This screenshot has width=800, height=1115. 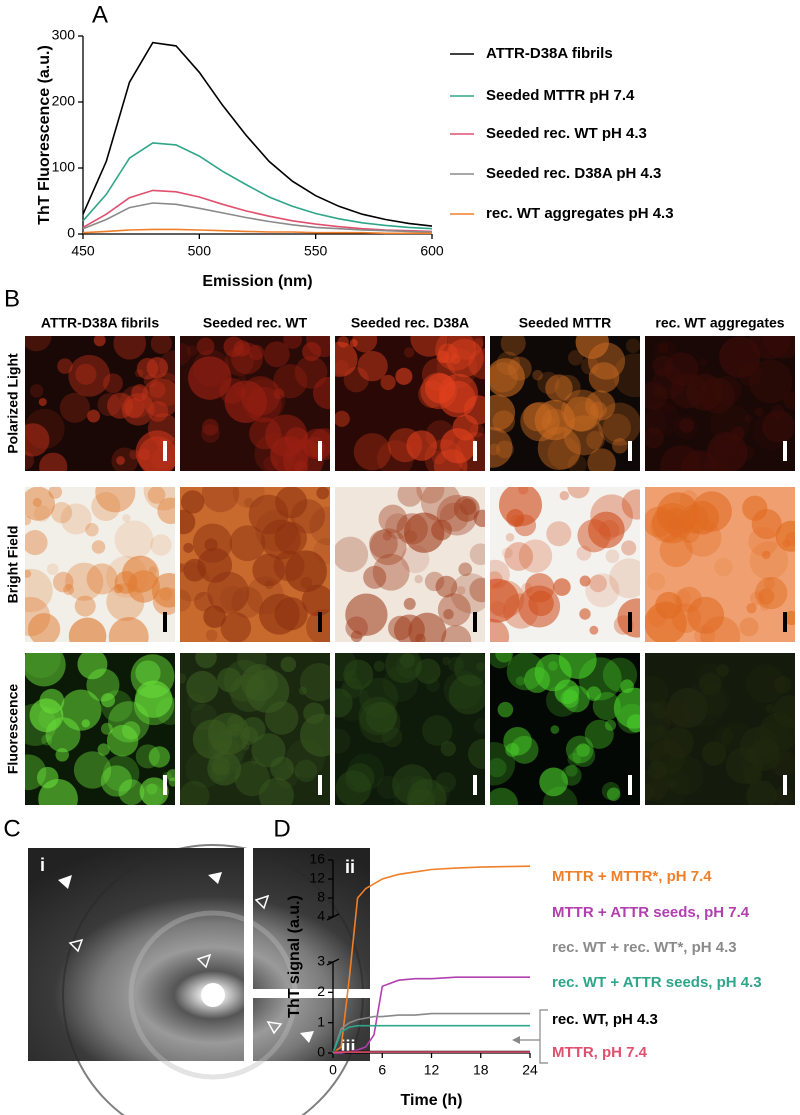 What do you see at coordinates (248, 954) in the screenshot?
I see `quadrant-divider` at bounding box center [248, 954].